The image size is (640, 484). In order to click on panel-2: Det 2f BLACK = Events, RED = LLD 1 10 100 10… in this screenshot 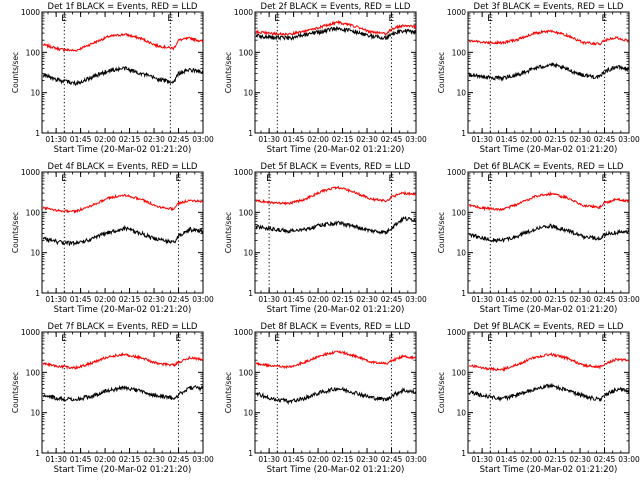, I will do `click(325, 78)`.